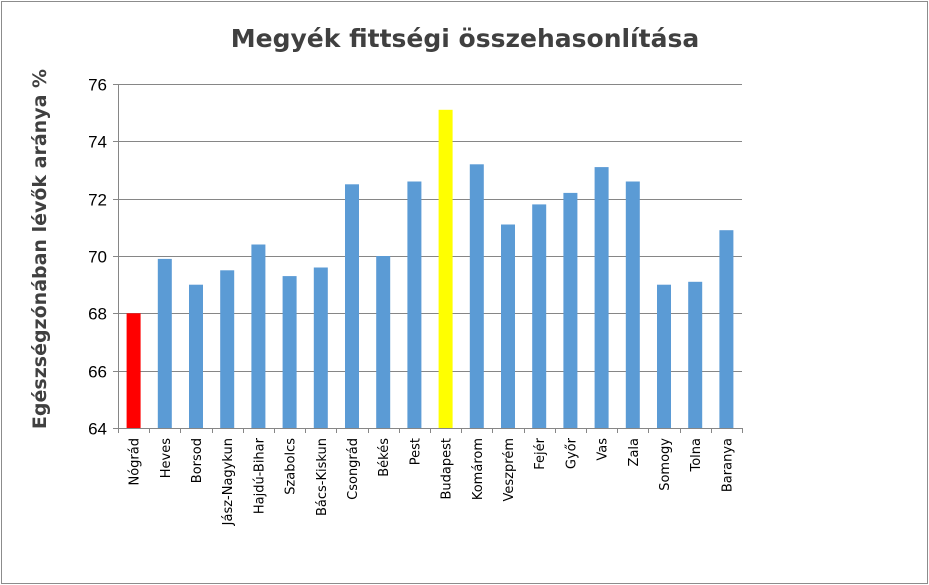 This screenshot has height=585, width=929. I want to click on y-tick-label: 76, so click(97, 85).